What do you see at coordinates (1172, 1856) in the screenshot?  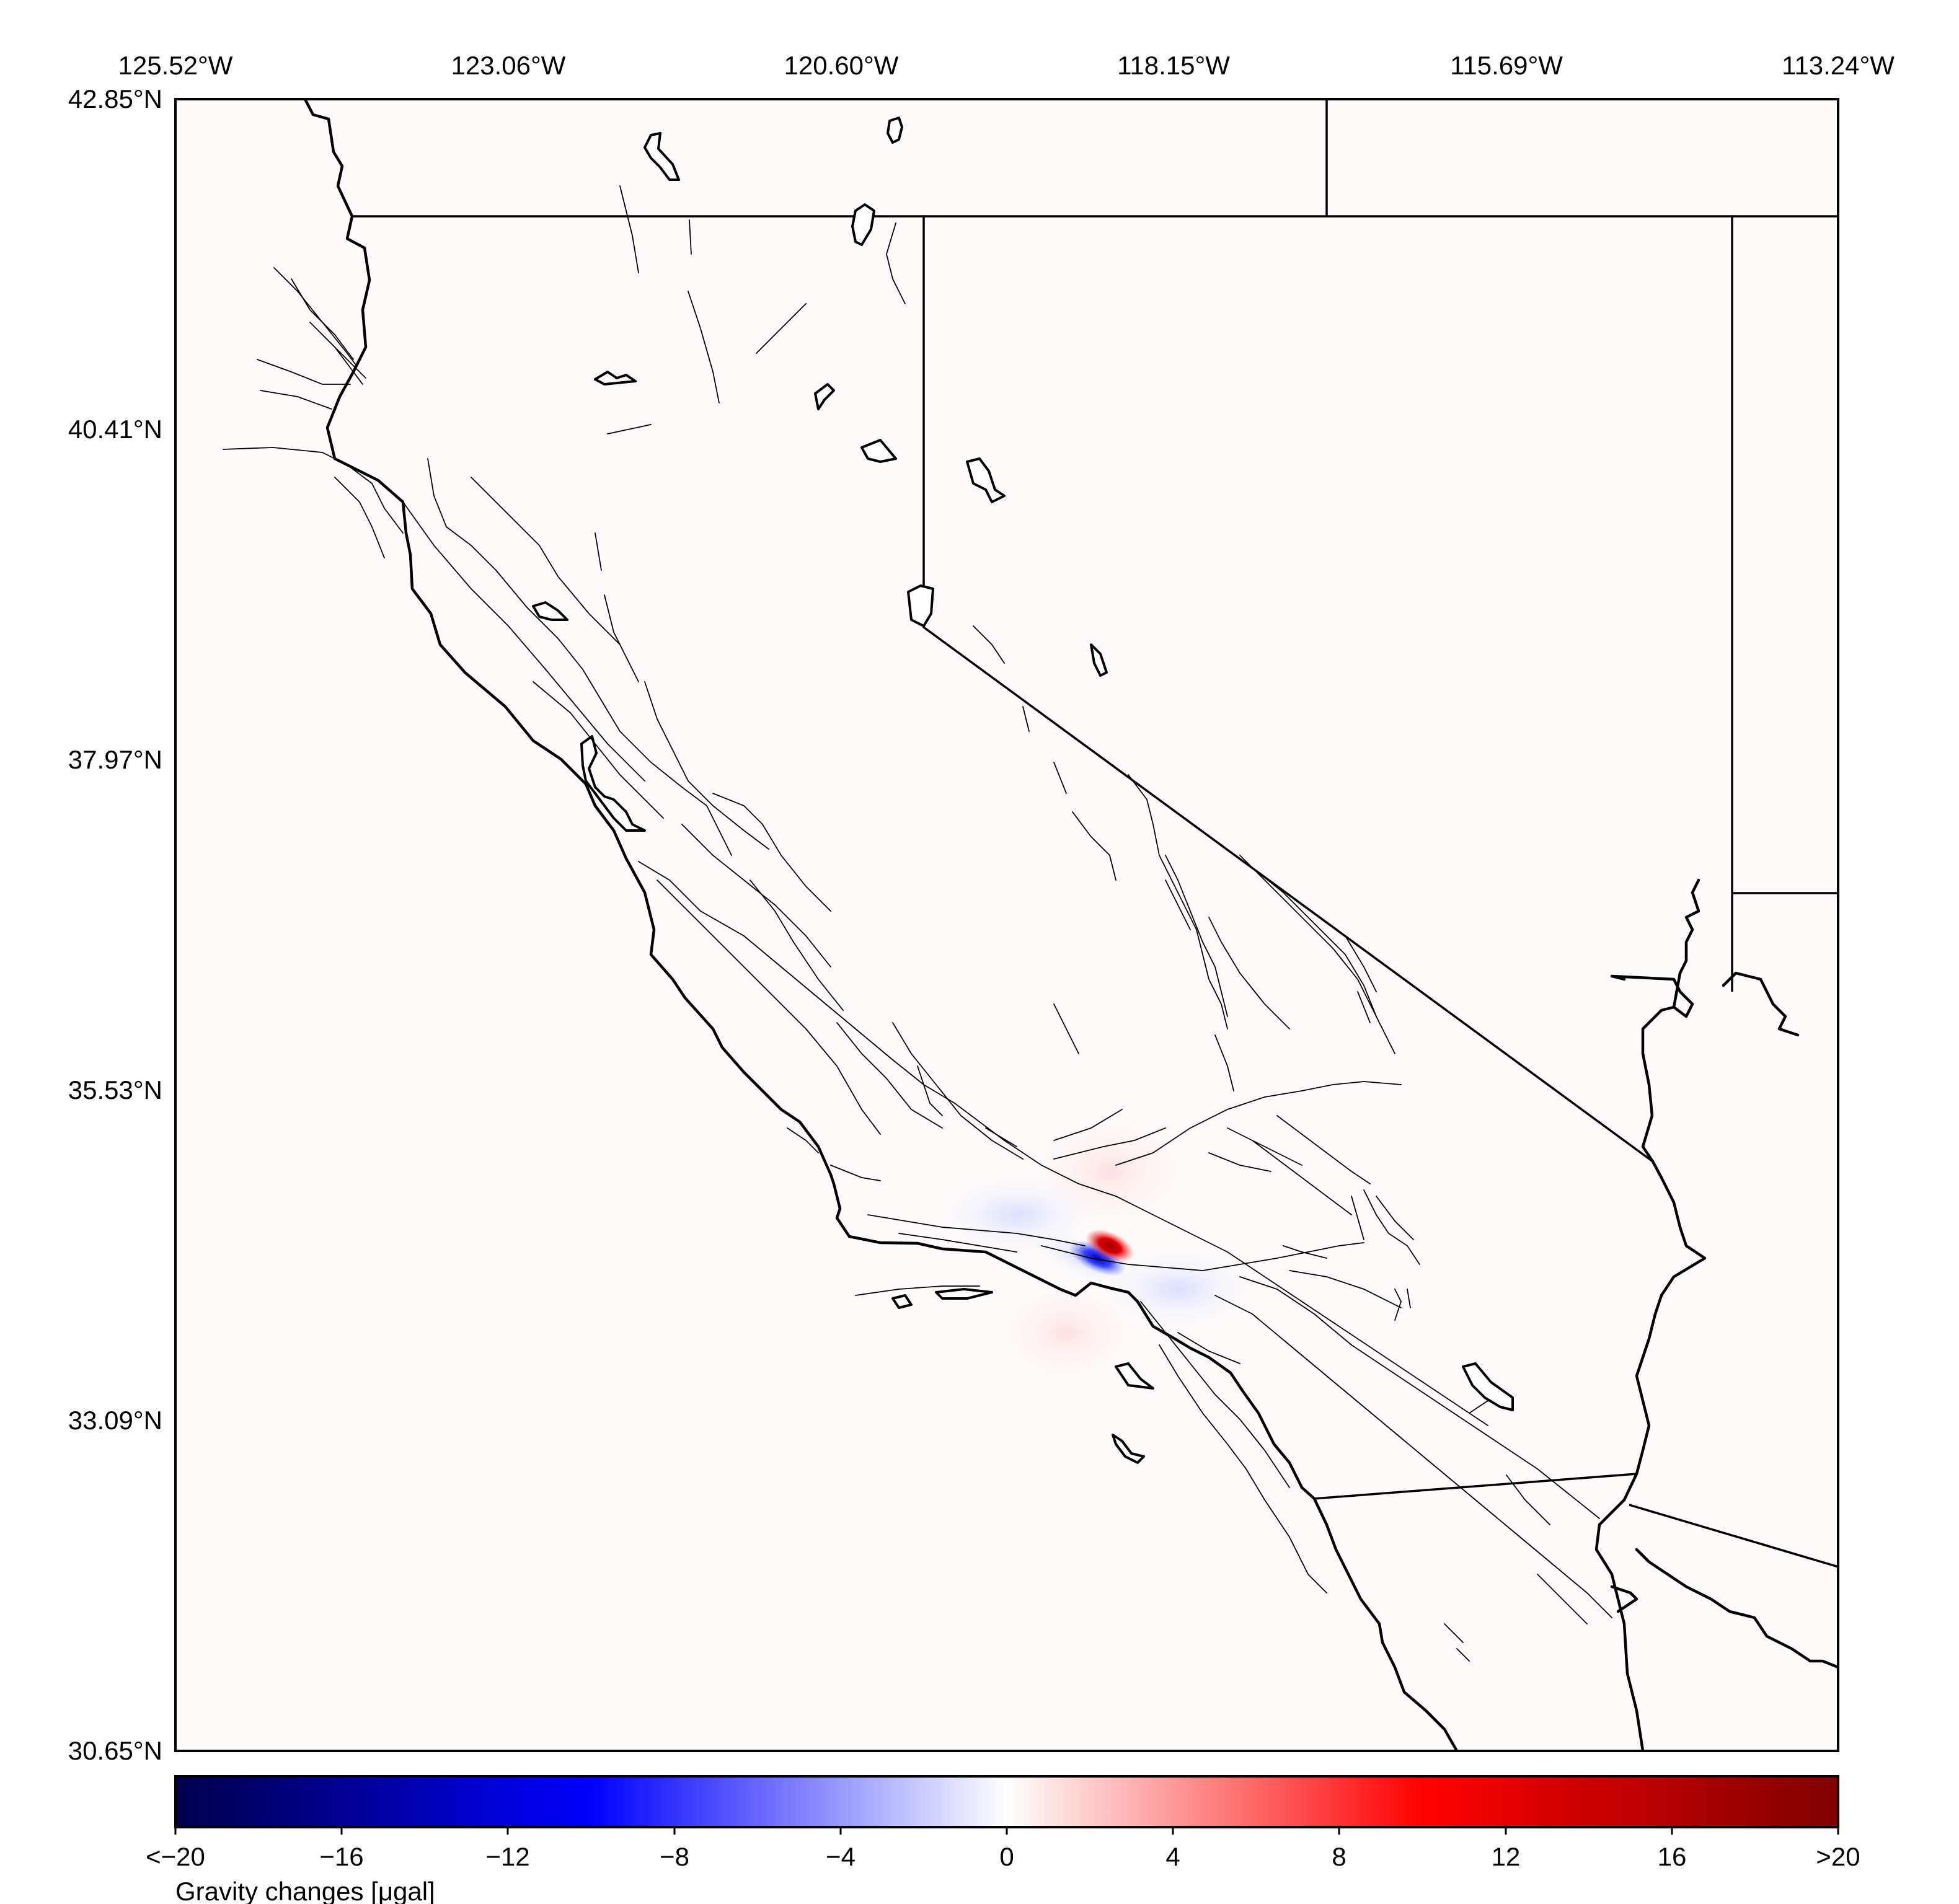 I see `colorbar-tick-label: 4` at bounding box center [1172, 1856].